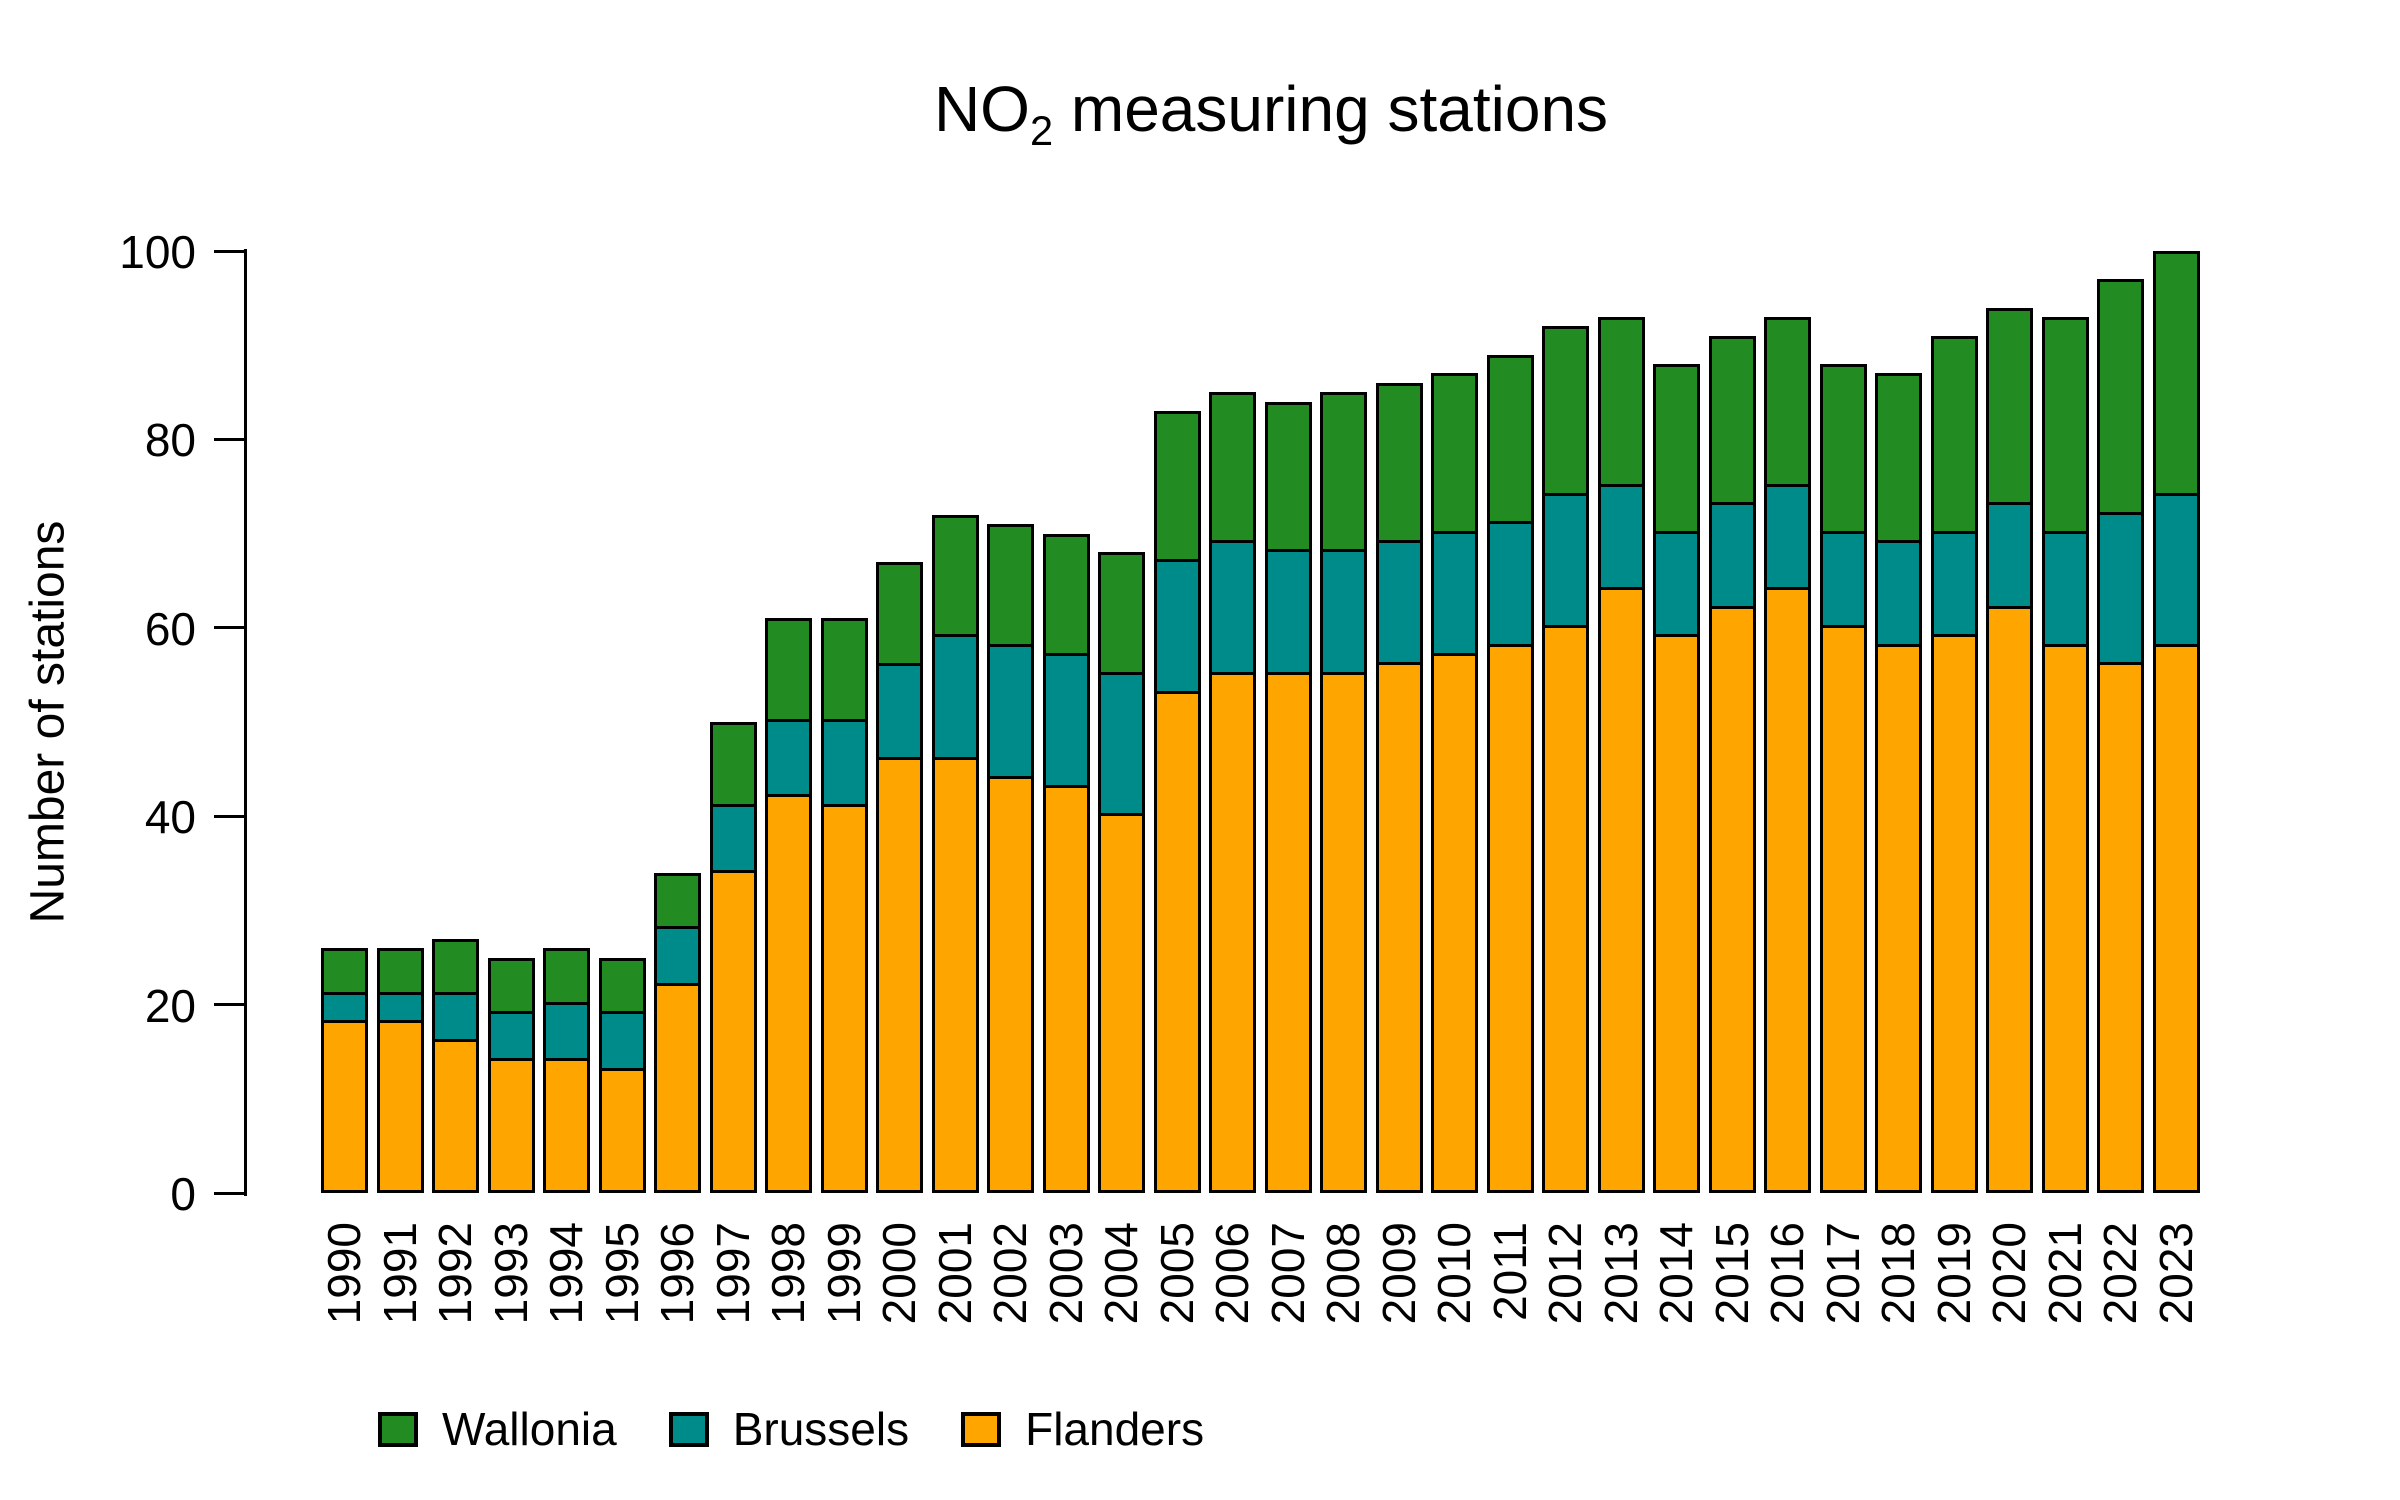  I want to click on bar-segment-brussels-1998, so click(788, 758).